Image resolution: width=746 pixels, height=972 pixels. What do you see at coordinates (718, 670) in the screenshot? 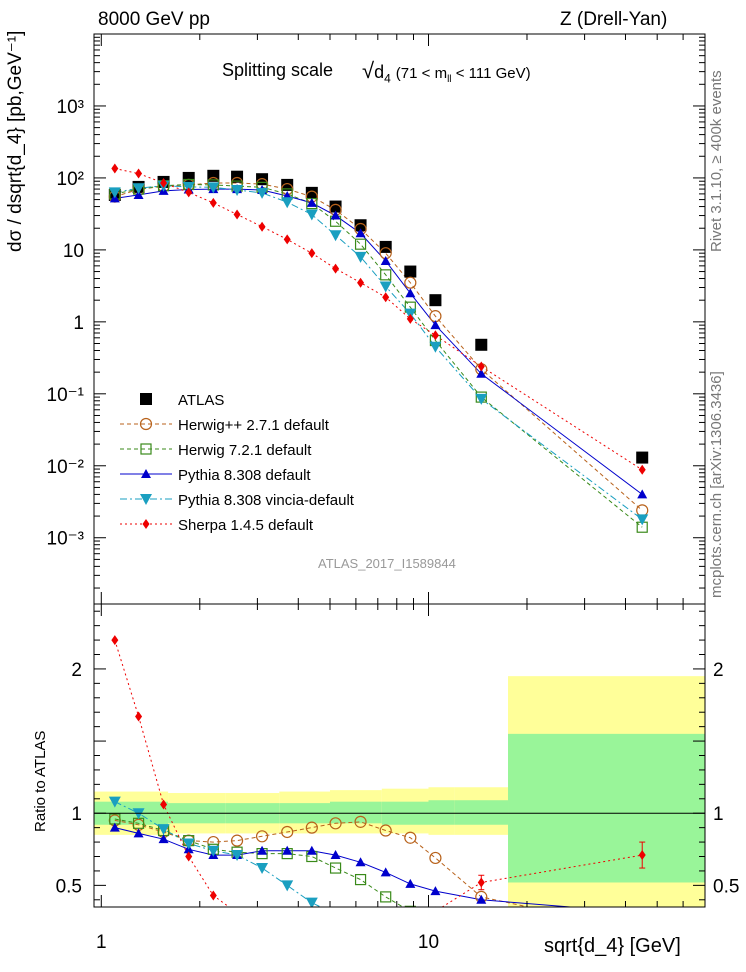
I see `ratio-y-tick-label-right: 2` at bounding box center [718, 670].